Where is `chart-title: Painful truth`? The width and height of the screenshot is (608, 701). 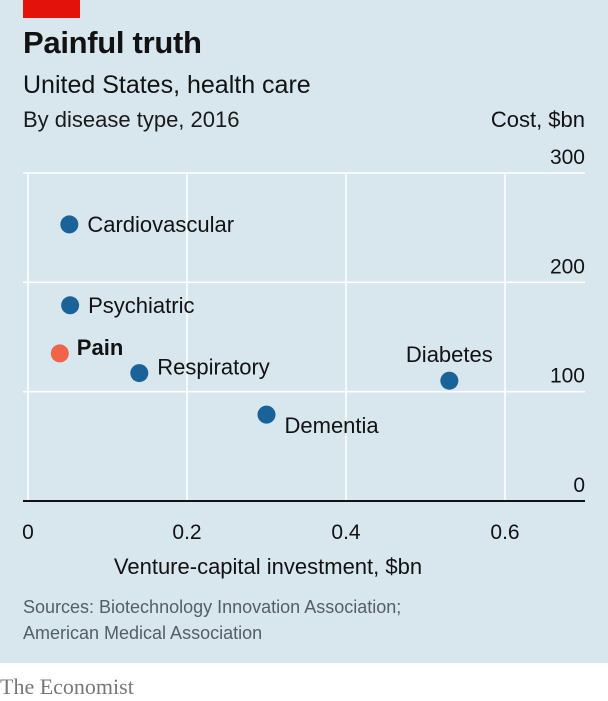 chart-title: Painful truth is located at coordinates (112, 42).